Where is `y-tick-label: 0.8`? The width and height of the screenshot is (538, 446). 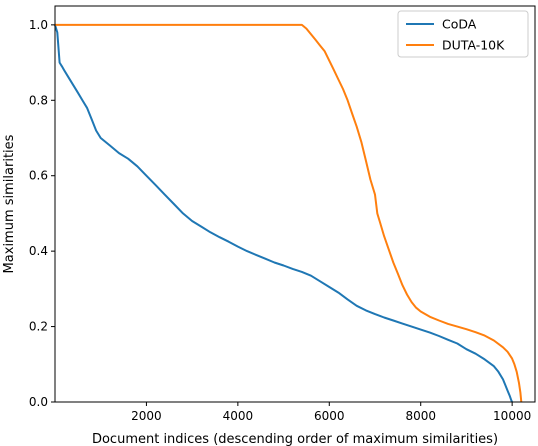 y-tick-label: 0.8 is located at coordinates (38, 100).